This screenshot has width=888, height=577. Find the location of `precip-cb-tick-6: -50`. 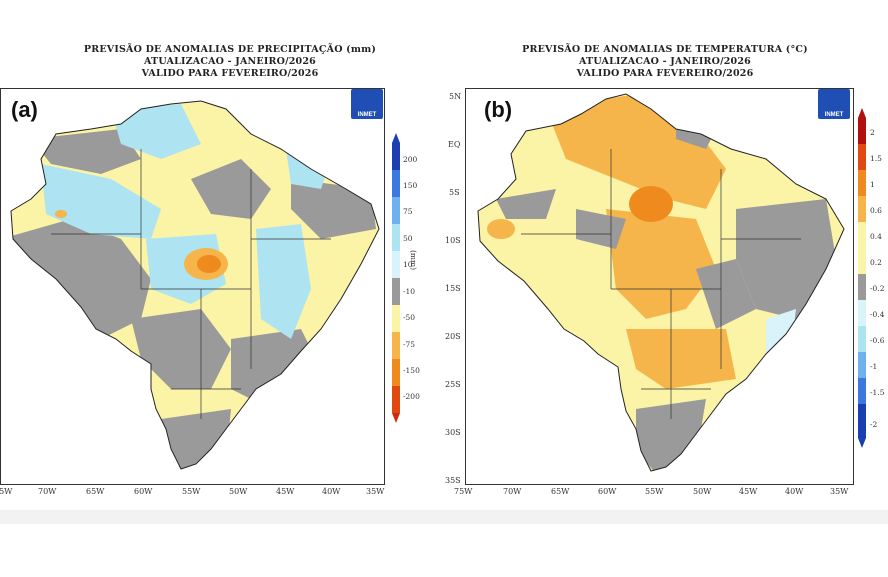

precip-cb-tick-6: -50 is located at coordinates (409, 317).